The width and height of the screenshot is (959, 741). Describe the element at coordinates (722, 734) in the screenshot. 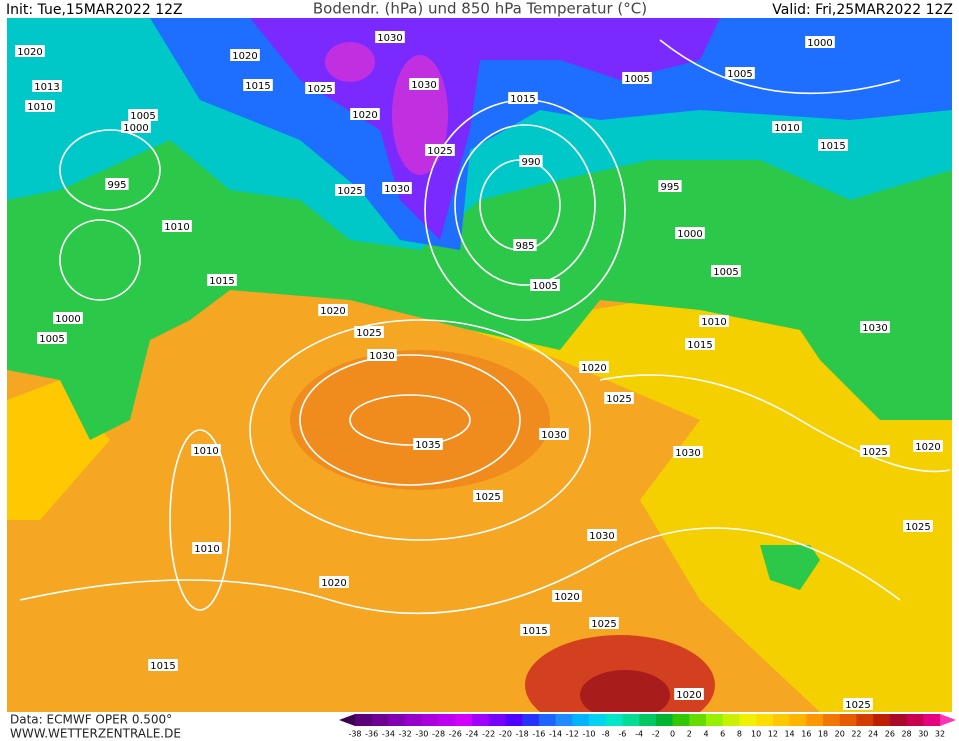

I see `colorbar-tick-label: 6` at that location.